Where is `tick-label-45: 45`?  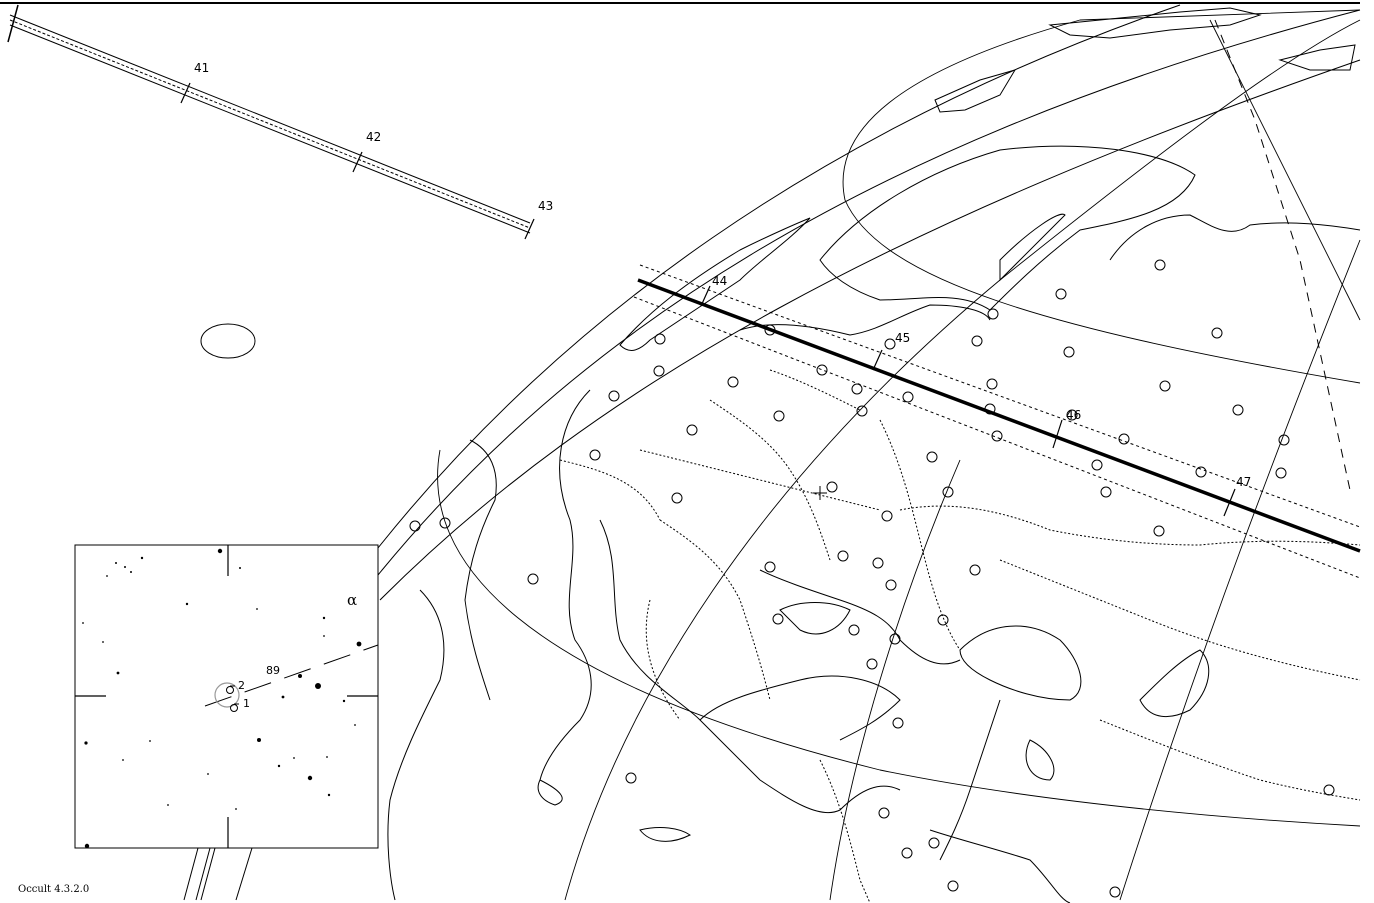 tick-label-45: 45 is located at coordinates (902, 338).